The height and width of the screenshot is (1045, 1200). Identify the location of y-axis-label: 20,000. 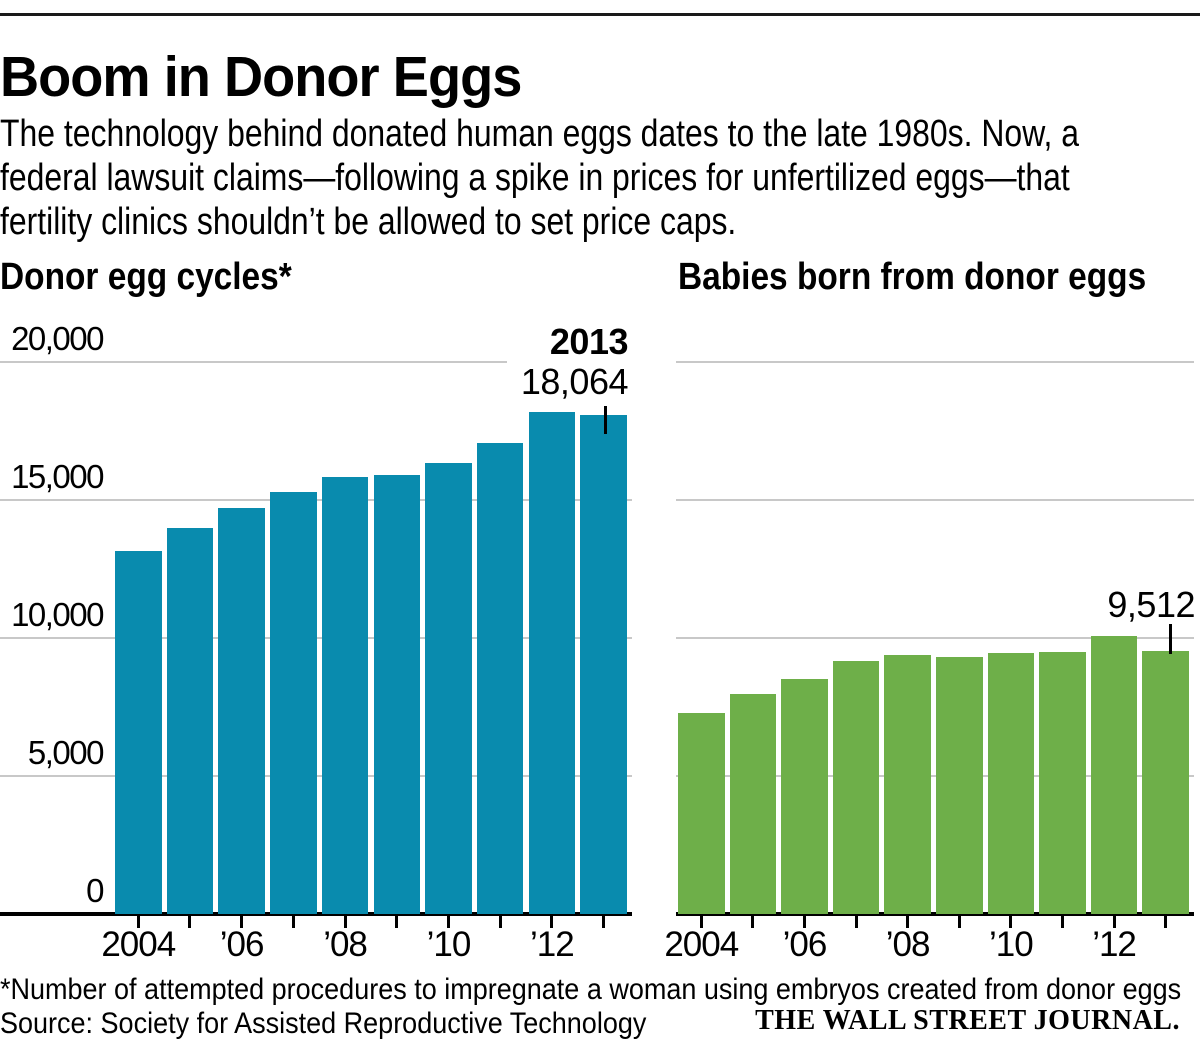
(57, 338).